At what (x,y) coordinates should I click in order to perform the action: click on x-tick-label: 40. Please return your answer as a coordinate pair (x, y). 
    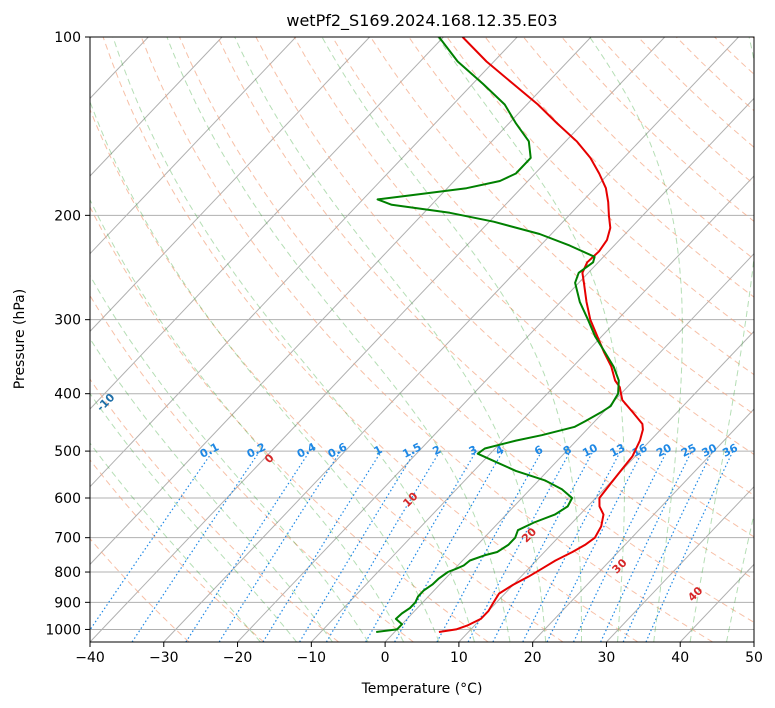
    Looking at the image, I should click on (680, 658).